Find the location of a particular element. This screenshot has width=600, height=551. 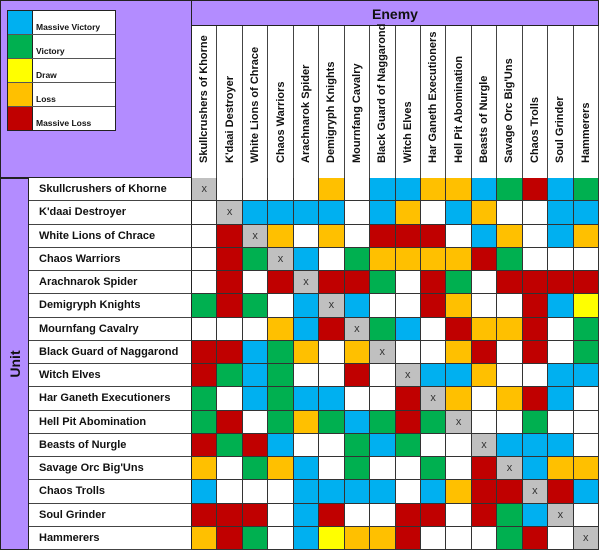

column-header-label: Hammerers is located at coordinates (585, 132).